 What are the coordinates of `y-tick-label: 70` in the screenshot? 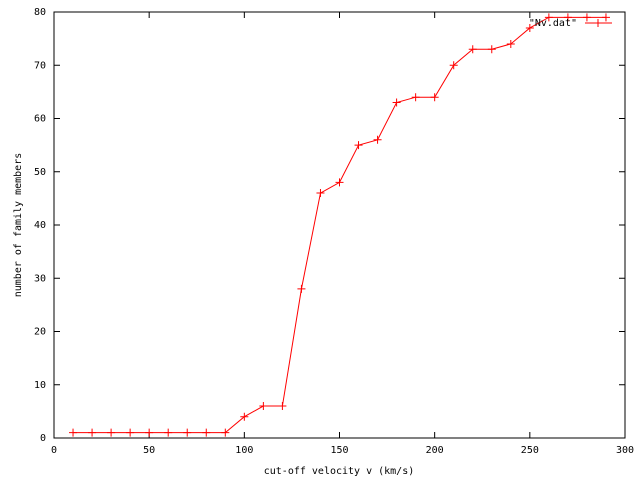 It's located at (40, 65).